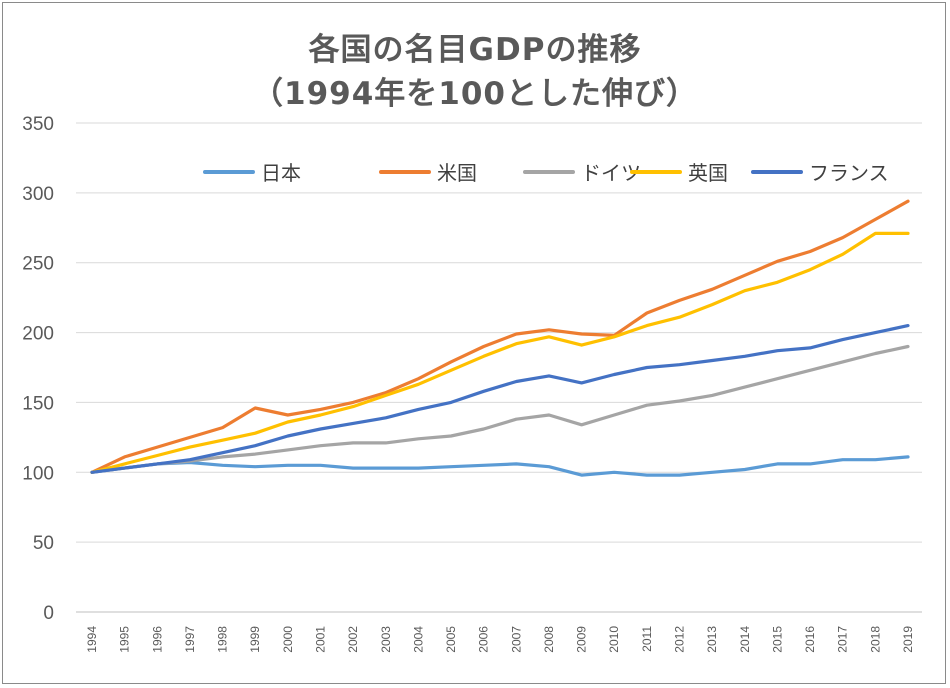 The width and height of the screenshot is (950, 688). I want to click on x-tick-label: 2007, so click(516, 639).